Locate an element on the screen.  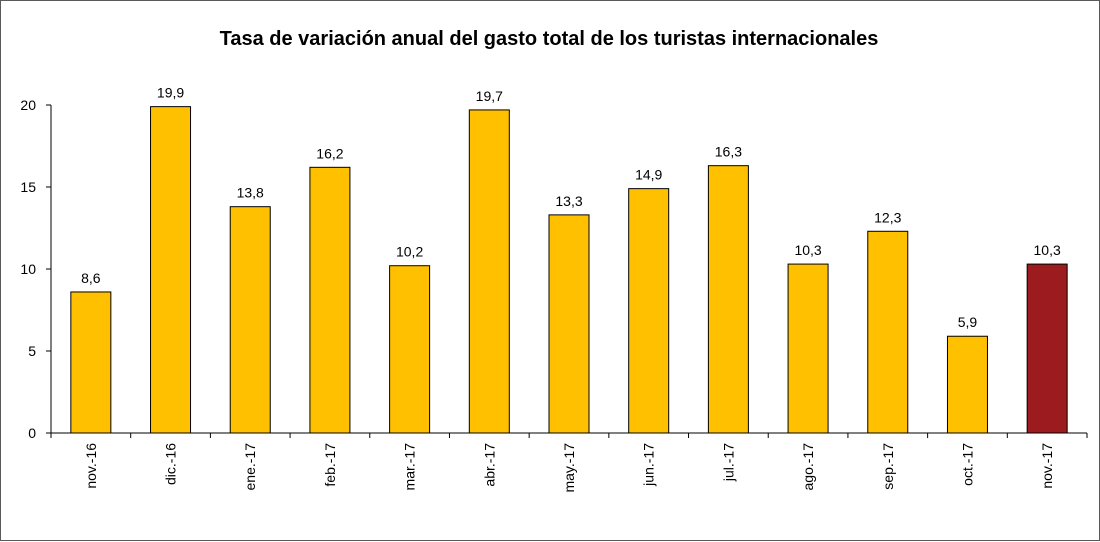
bar-may.-17 is located at coordinates (569, 324).